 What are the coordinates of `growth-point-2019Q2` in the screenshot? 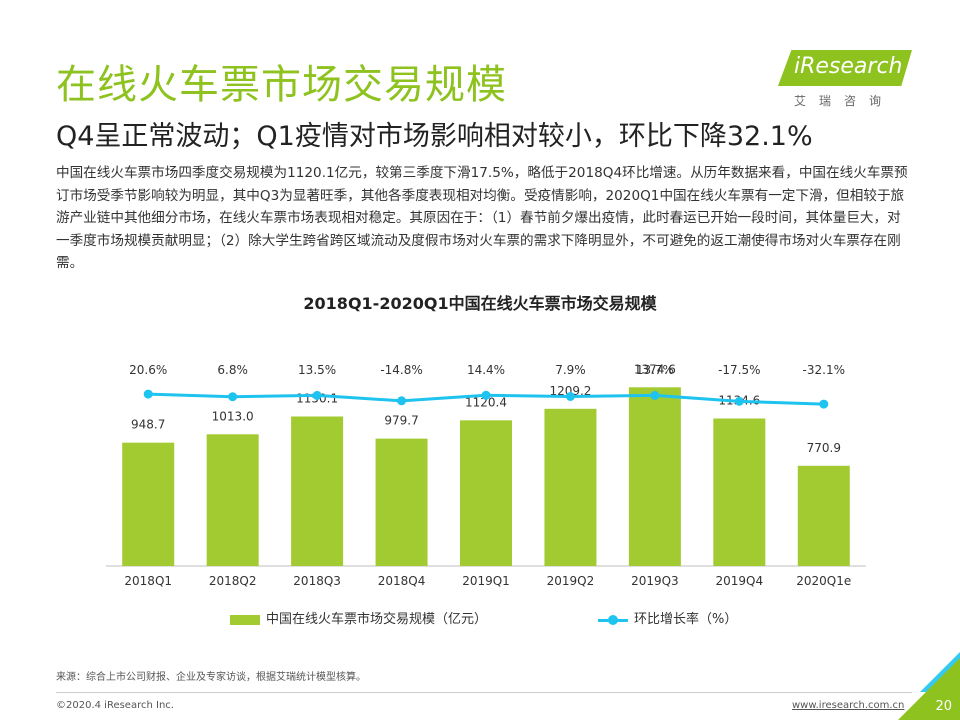 It's located at (570, 396).